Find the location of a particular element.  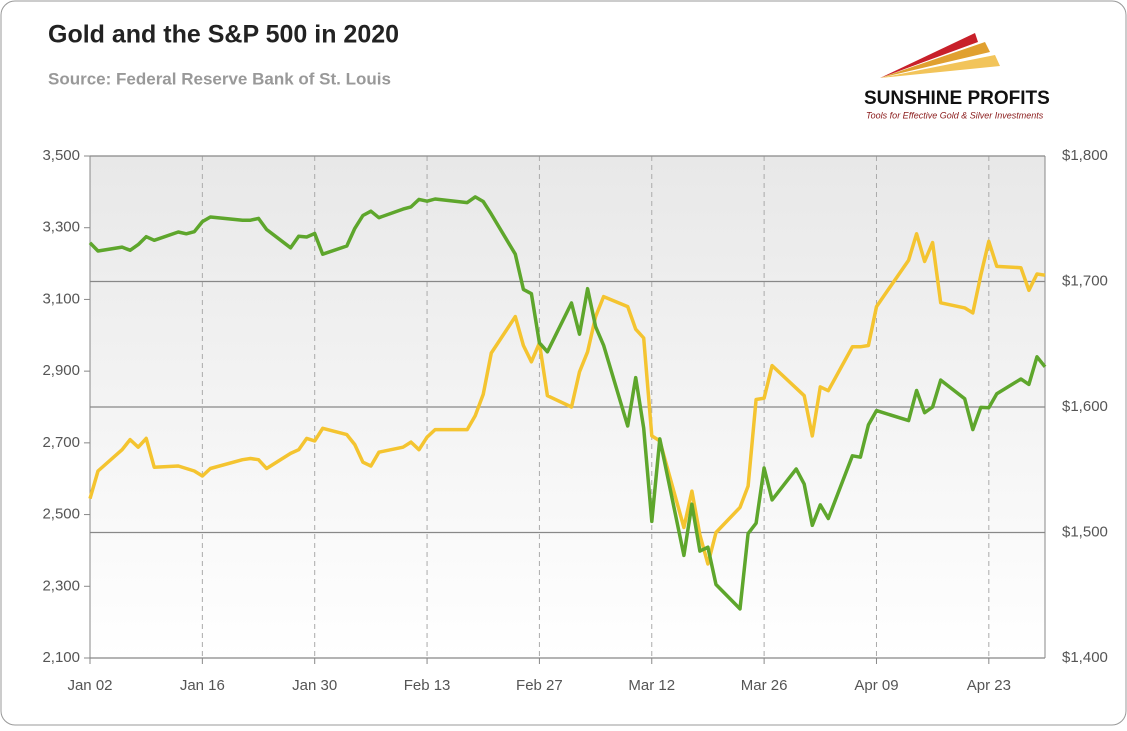

x-tick-label: Jan 02 is located at coordinates (89, 685).